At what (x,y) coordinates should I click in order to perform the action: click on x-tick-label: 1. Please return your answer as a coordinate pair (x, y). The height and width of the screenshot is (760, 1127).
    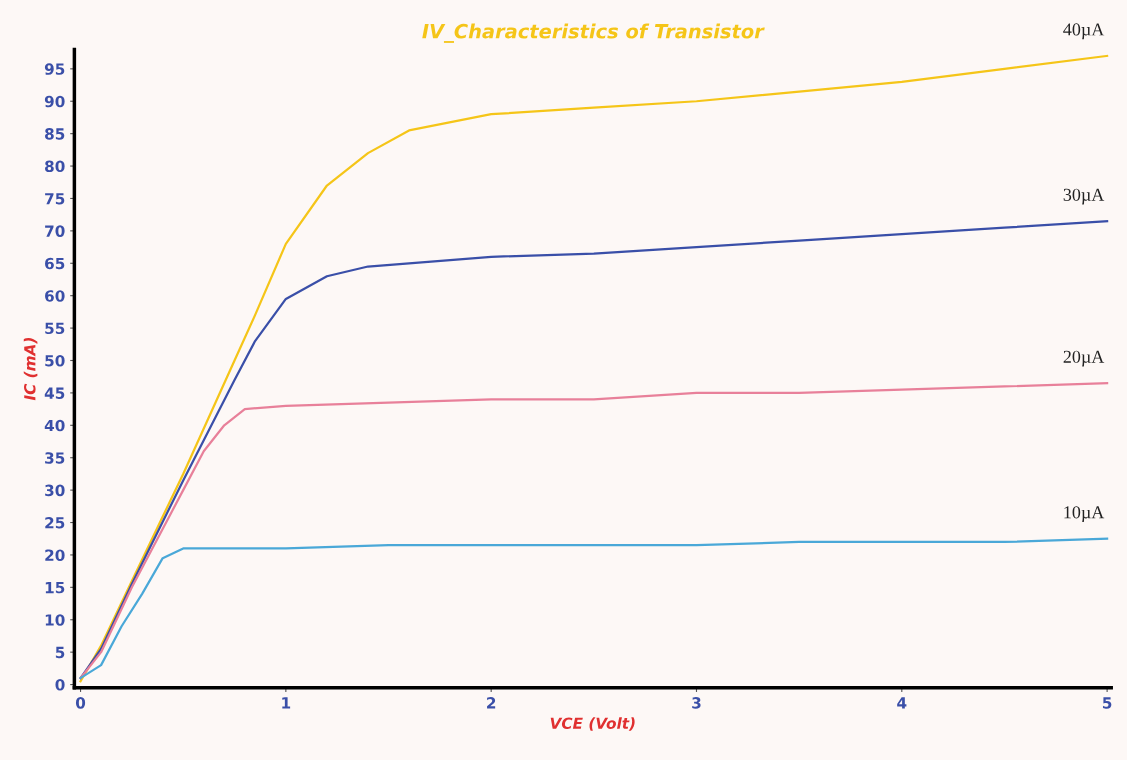
    Looking at the image, I should click on (286, 703).